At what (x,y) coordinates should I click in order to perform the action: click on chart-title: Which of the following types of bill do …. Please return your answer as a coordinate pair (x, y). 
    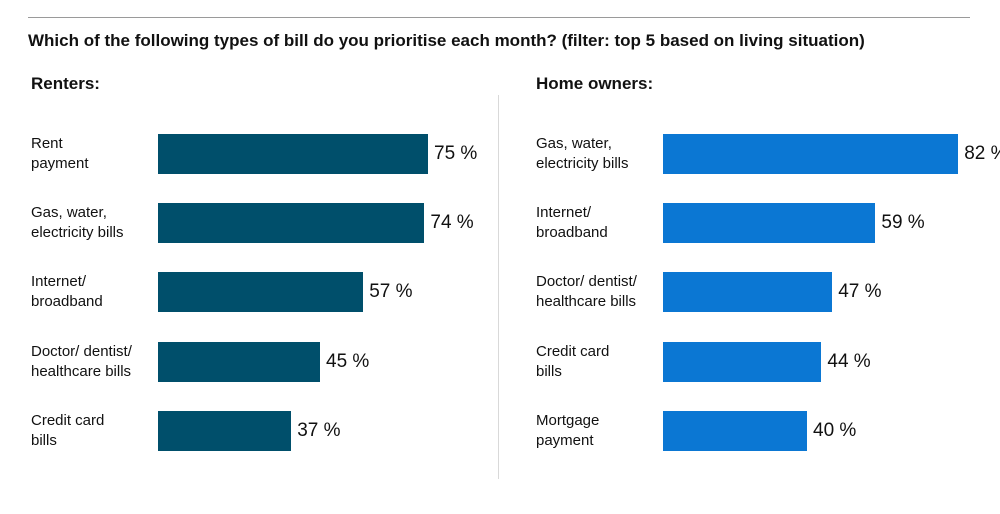
    Looking at the image, I should click on (446, 40).